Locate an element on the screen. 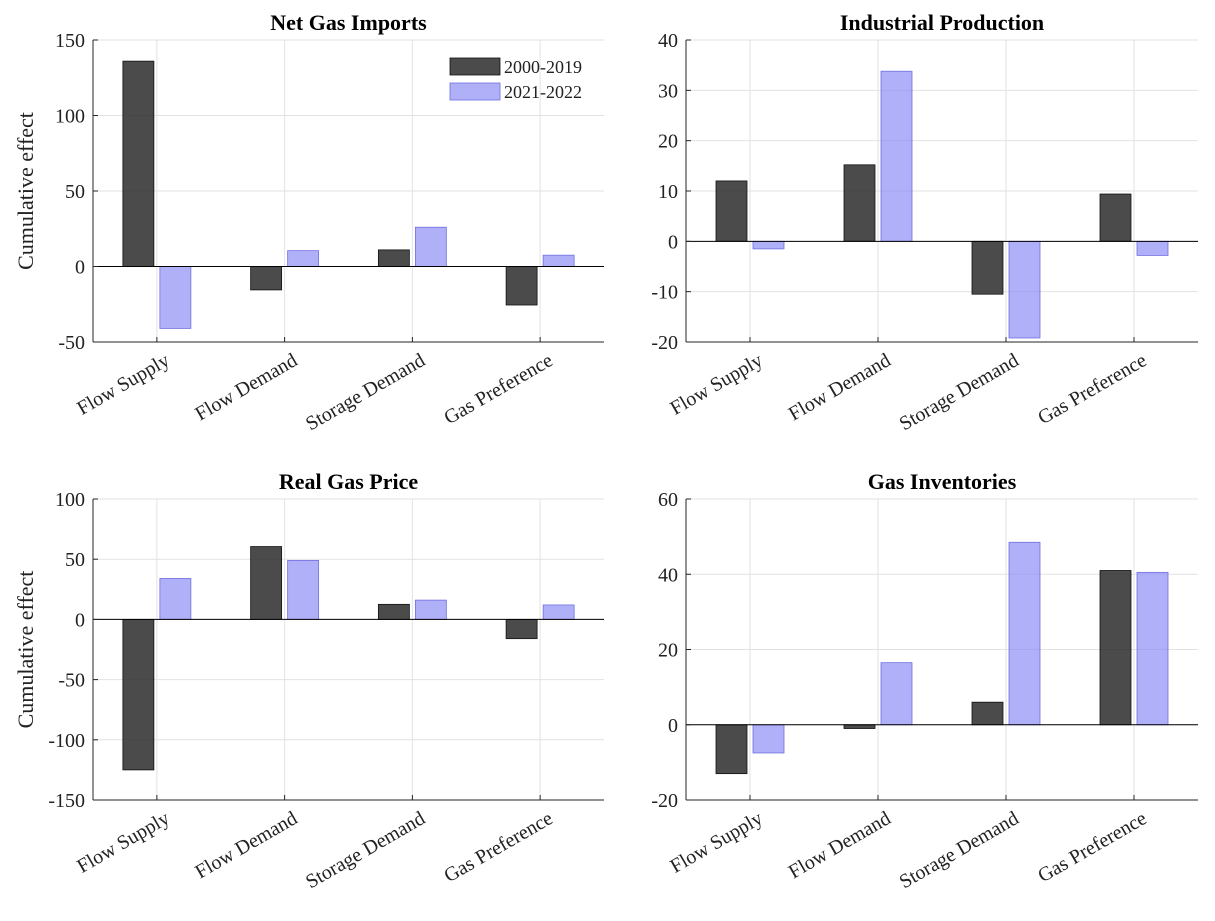 The height and width of the screenshot is (921, 1215). y-tick-label: 30 is located at coordinates (668, 91).